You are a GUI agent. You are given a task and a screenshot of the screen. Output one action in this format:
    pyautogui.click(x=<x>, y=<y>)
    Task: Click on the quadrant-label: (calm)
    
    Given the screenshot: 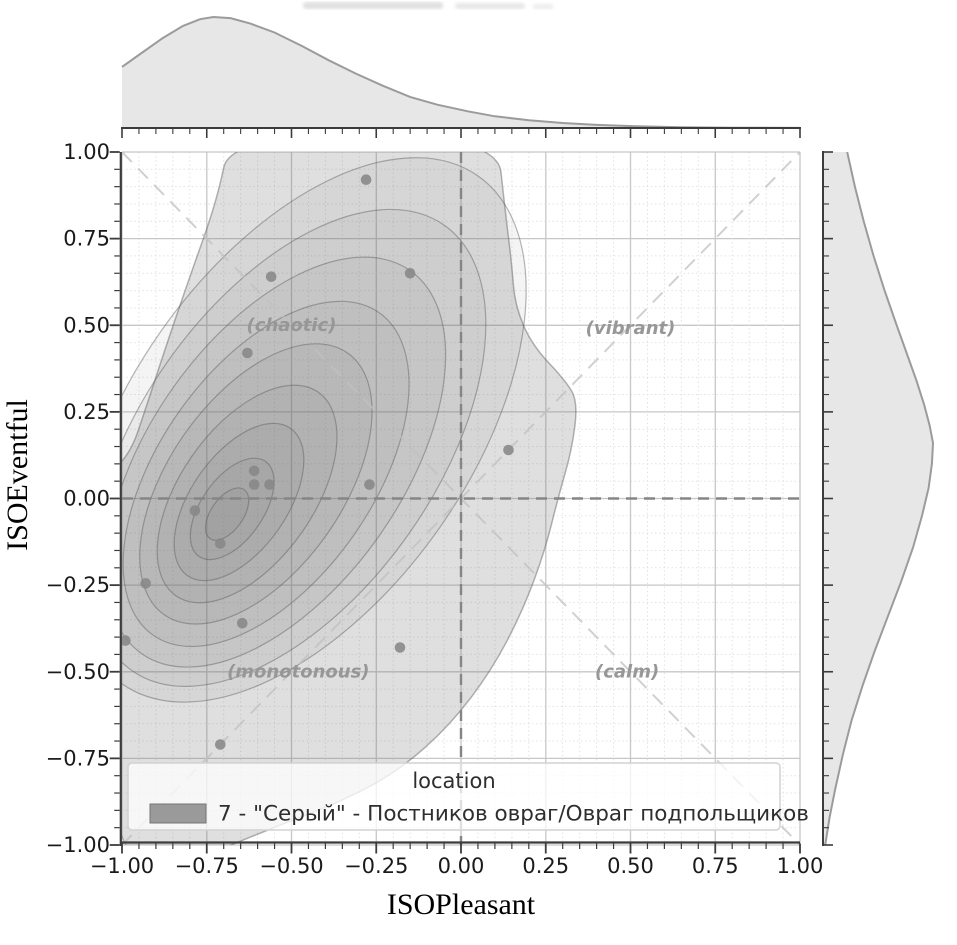 What is the action you would take?
    pyautogui.click(x=627, y=671)
    